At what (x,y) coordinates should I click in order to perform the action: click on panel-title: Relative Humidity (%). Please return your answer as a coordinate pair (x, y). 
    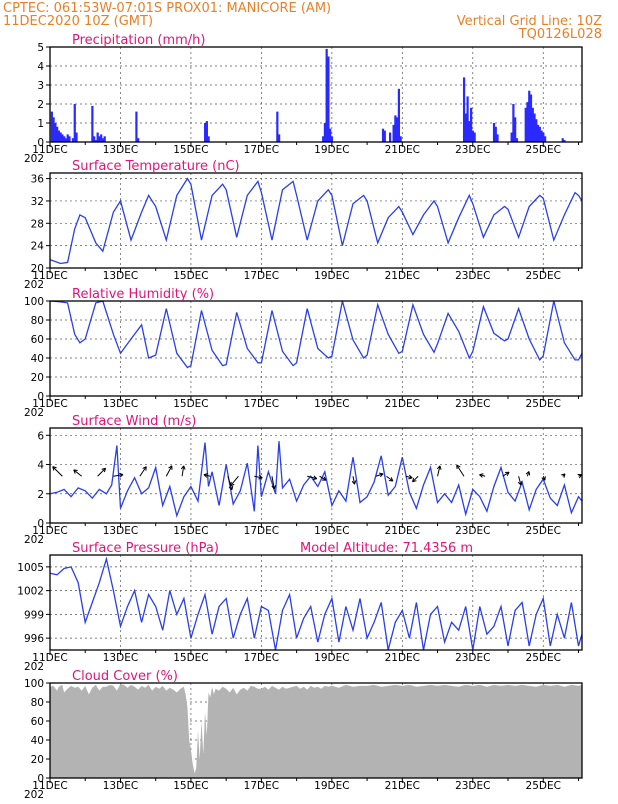
    Looking at the image, I should click on (143, 294).